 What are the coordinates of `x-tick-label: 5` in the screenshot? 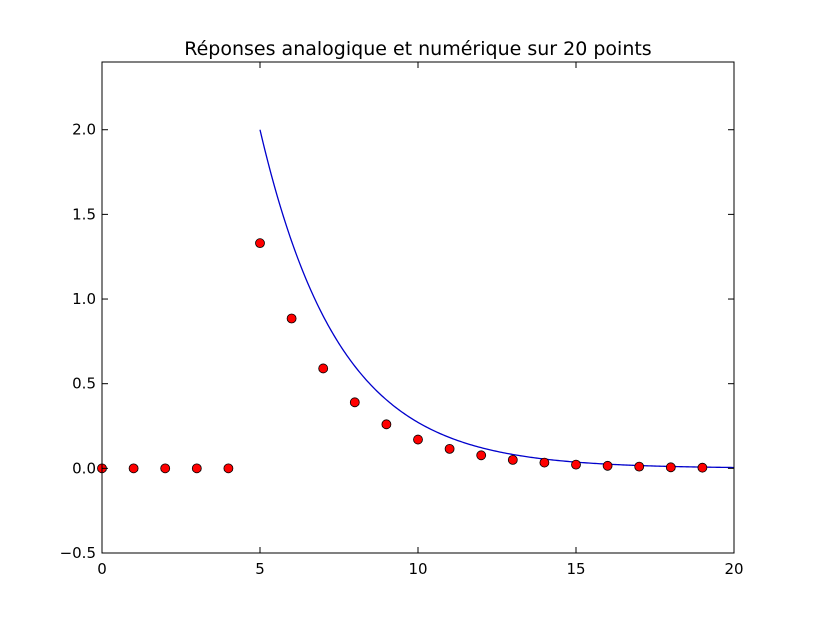 It's located at (260, 569).